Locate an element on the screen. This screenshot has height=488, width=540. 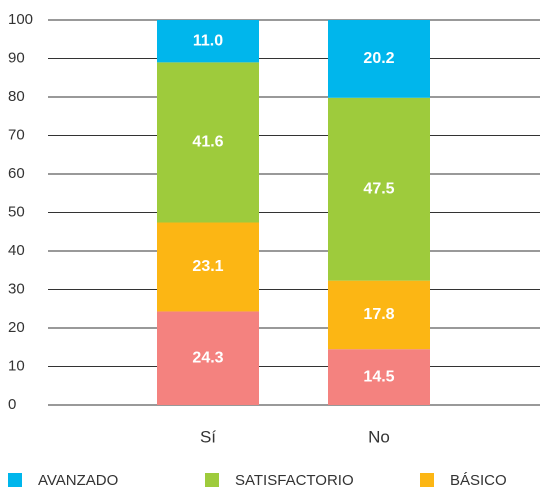
data-label: 47.5 is located at coordinates (378, 188).